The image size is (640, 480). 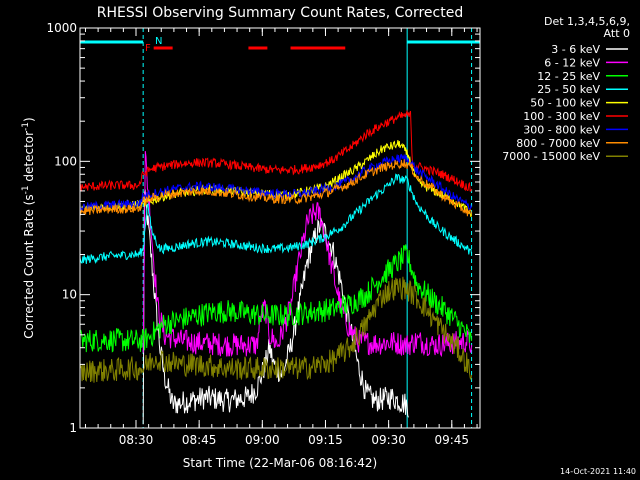 What do you see at coordinates (26, 189) in the screenshot?
I see `y-label-sup1: -1` at bounding box center [26, 189].